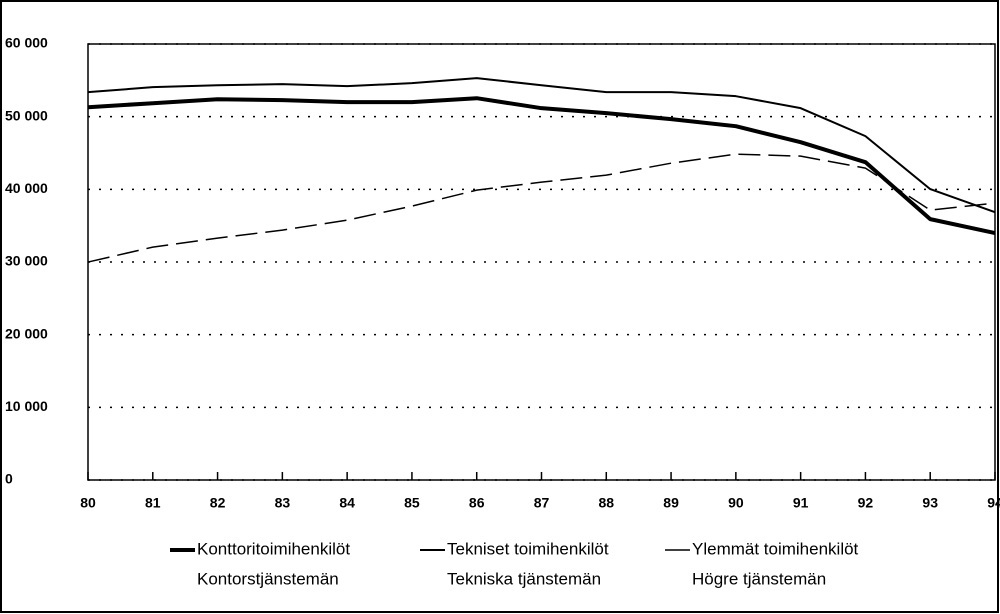 The height and width of the screenshot is (614, 1000). Describe the element at coordinates (412, 503) in the screenshot. I see `x-tick-label: 85` at that location.